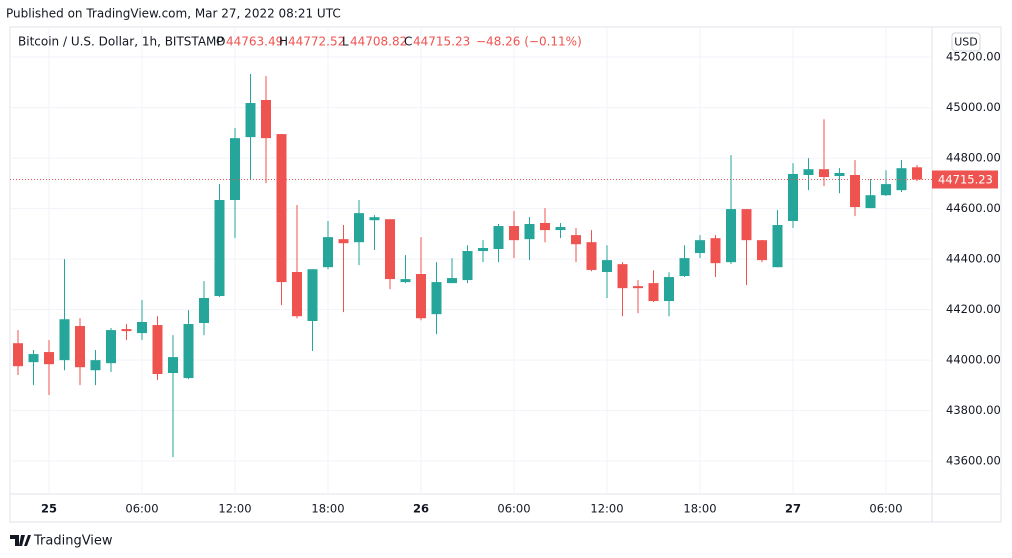 This screenshot has height=558, width=1012. I want to click on footer-brand: TradingView, so click(73, 541).